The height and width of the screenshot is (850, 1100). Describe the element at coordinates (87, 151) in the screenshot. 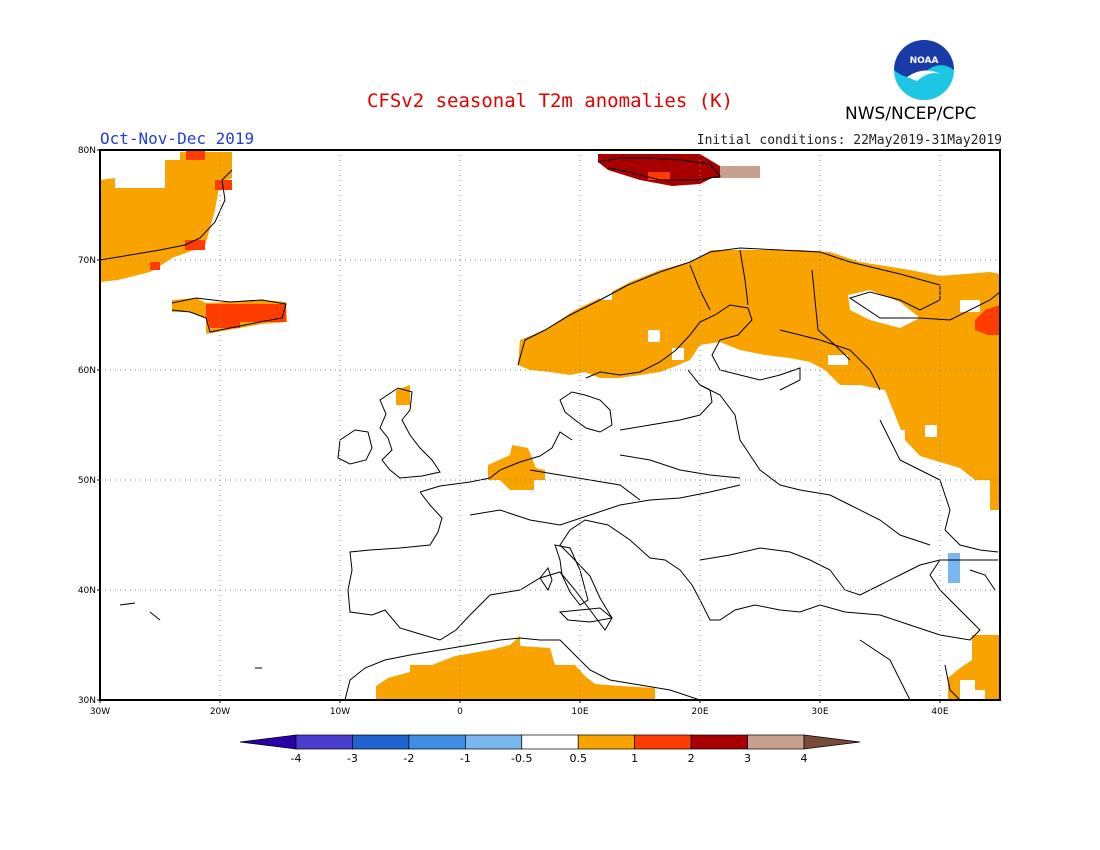

I see `lat-label: 80N` at that location.